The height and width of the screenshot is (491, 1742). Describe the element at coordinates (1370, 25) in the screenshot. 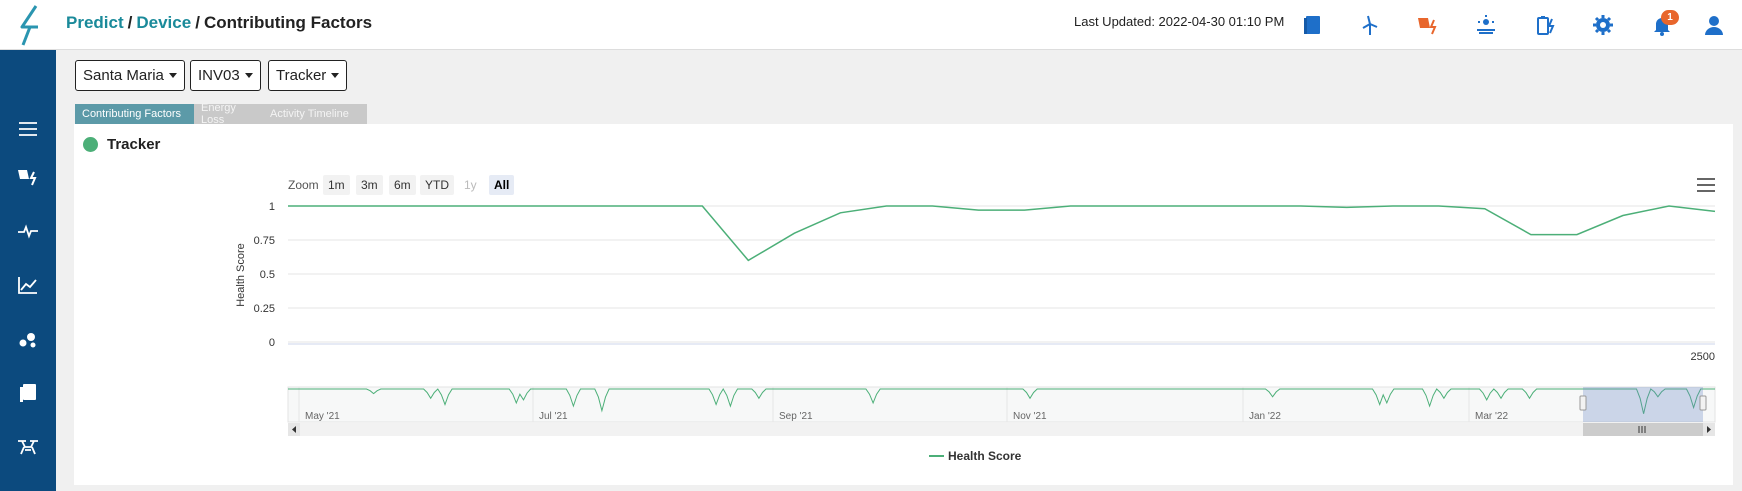

I see `wind-turbine-icon` at that location.